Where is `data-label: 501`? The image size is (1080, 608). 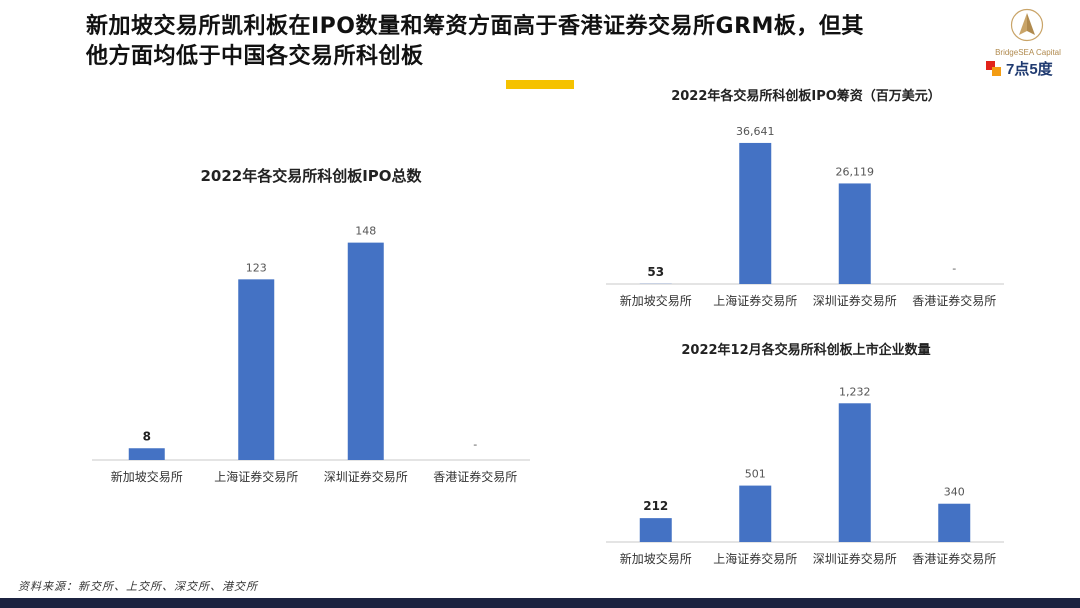 data-label: 501 is located at coordinates (755, 474).